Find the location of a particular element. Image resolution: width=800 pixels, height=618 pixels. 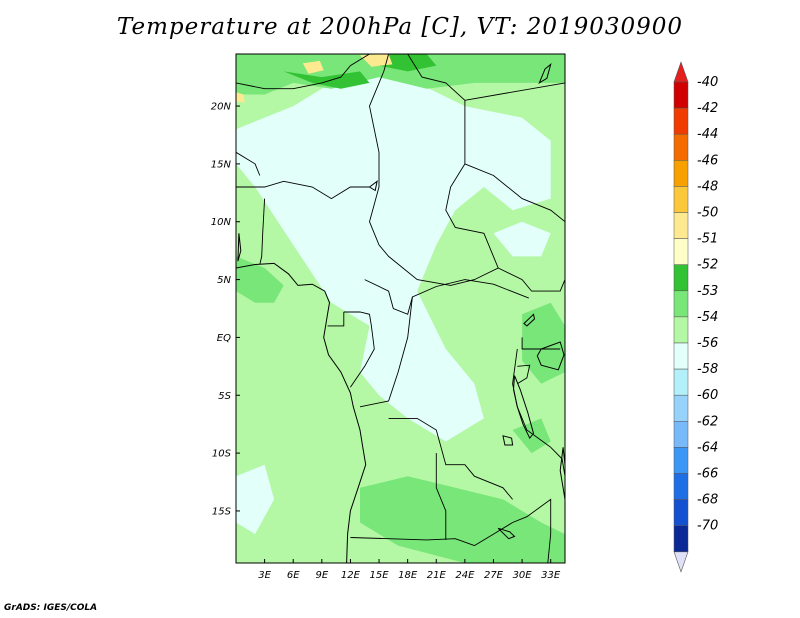

y-tick-label-10N: 10N is located at coordinates (221, 222).